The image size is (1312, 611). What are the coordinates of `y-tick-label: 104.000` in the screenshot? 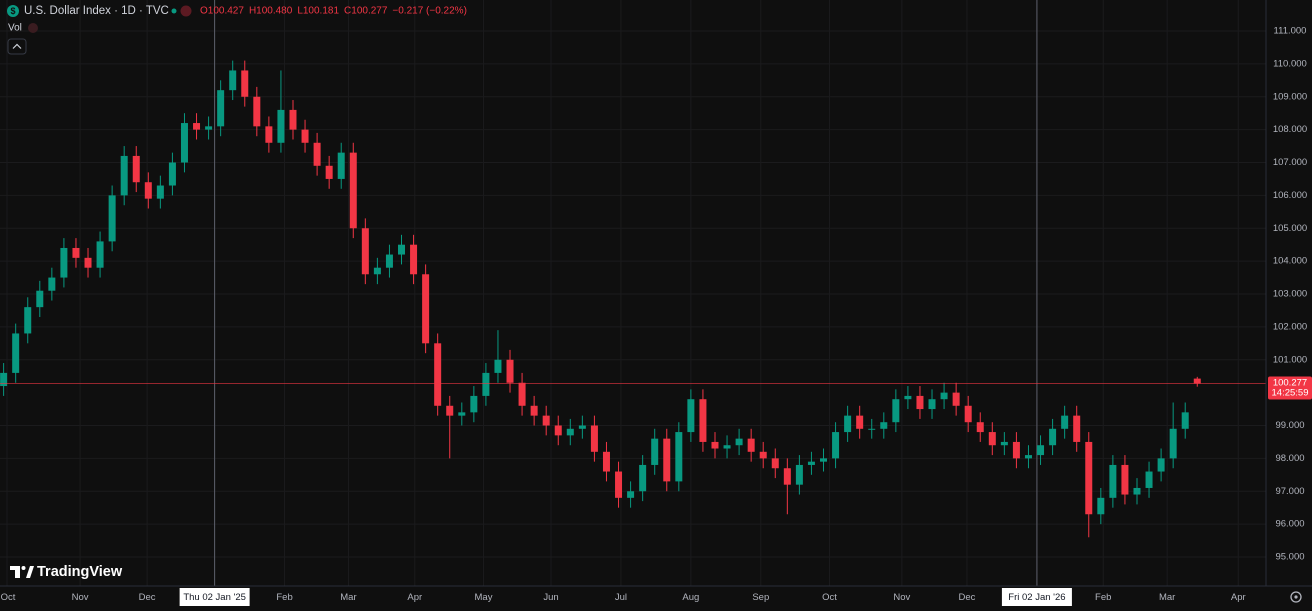 It's located at (1290, 261).